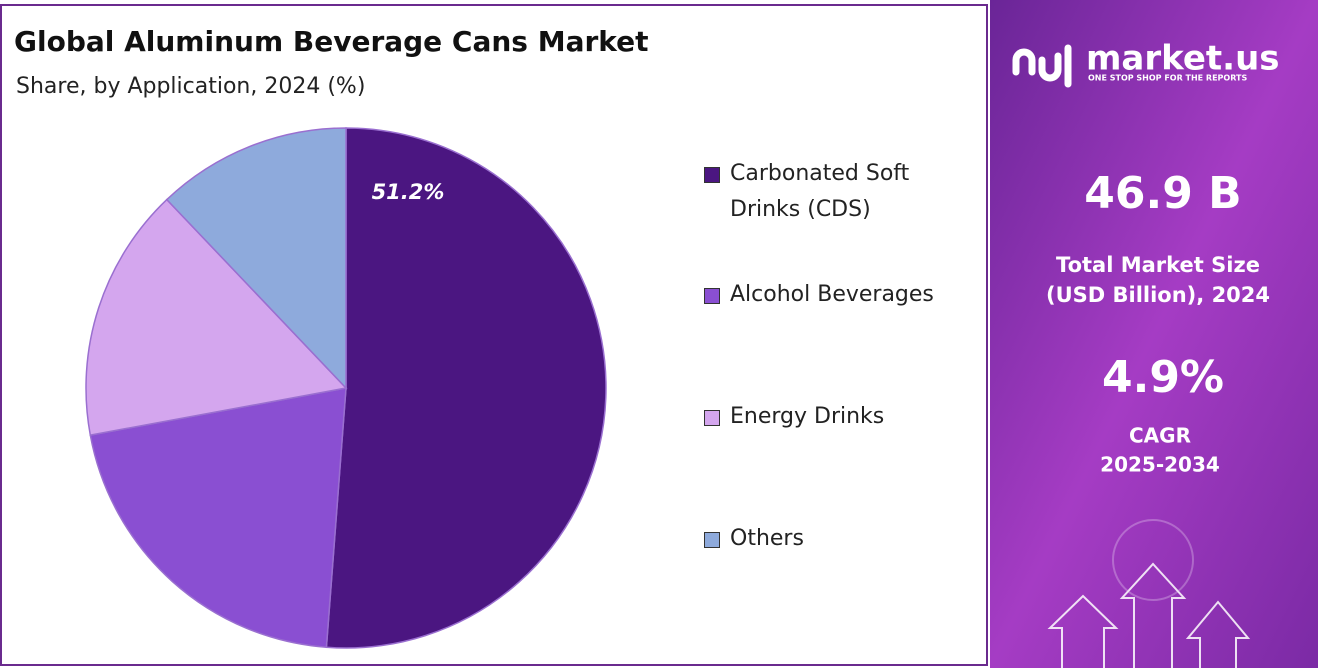 The width and height of the screenshot is (1318, 668). I want to click on cagr-label: 2025-2034, so click(1160, 465).